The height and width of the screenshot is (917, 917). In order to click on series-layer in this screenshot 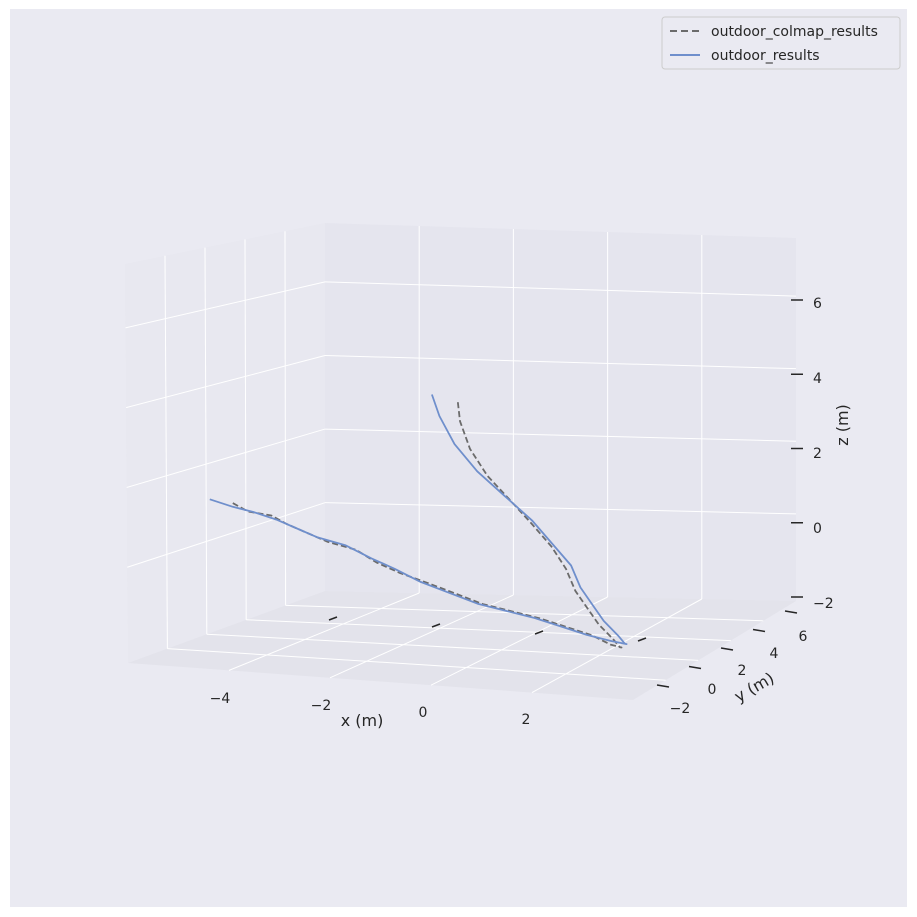, I will do `click(418, 521)`.